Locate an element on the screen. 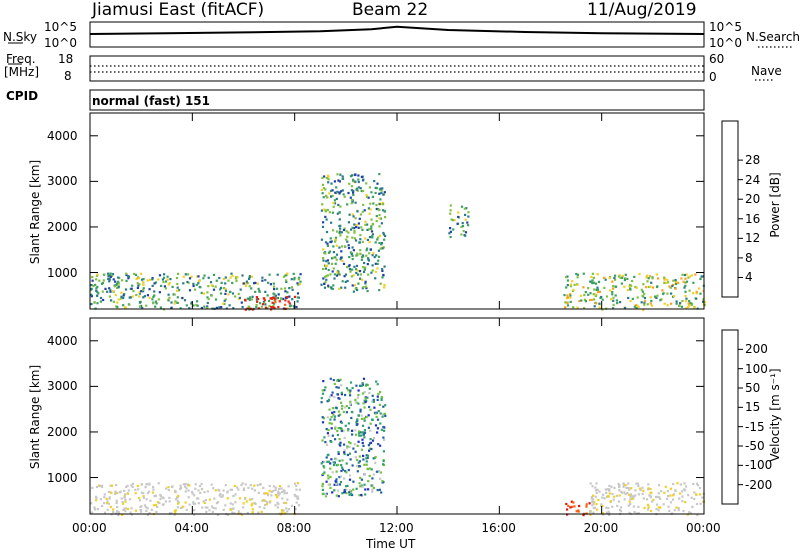  colorbar-tick-label: 12 is located at coordinates (753, 238).